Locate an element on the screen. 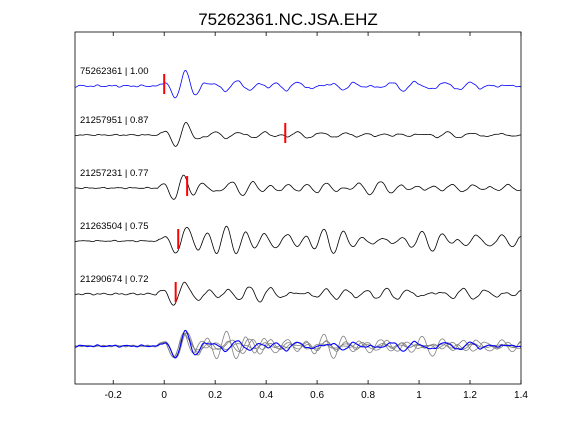  overlay-stack is located at coordinates (298, 344).